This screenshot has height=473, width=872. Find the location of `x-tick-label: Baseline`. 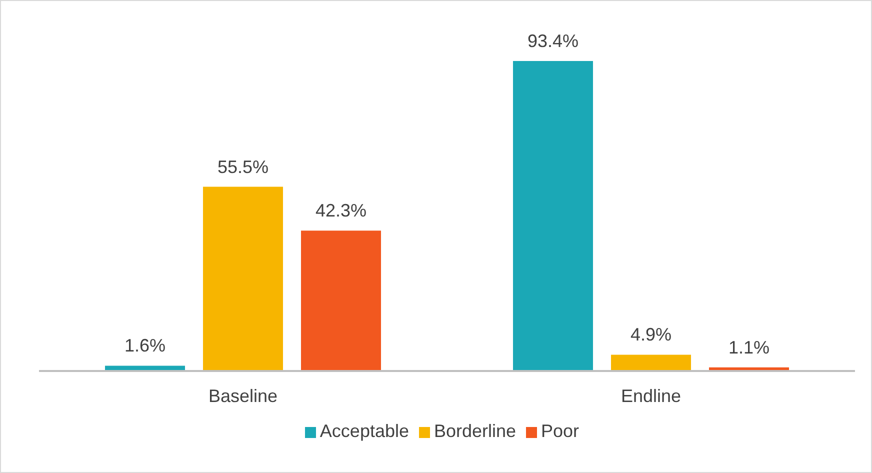

x-tick-label: Baseline is located at coordinates (243, 396).